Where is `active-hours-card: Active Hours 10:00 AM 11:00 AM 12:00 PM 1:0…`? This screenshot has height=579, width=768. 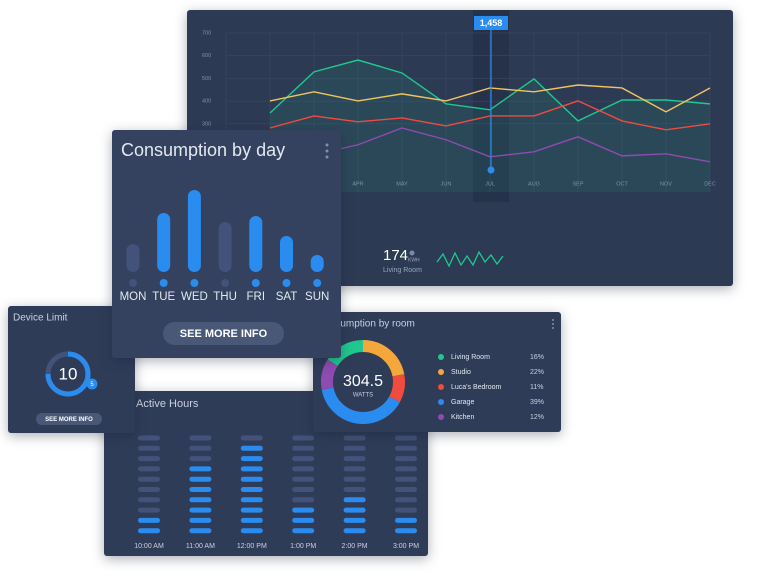
active-hours-card: Active Hours 10:00 AM 11:00 AM 12:00 PM 1:0… is located at coordinates (266, 473).